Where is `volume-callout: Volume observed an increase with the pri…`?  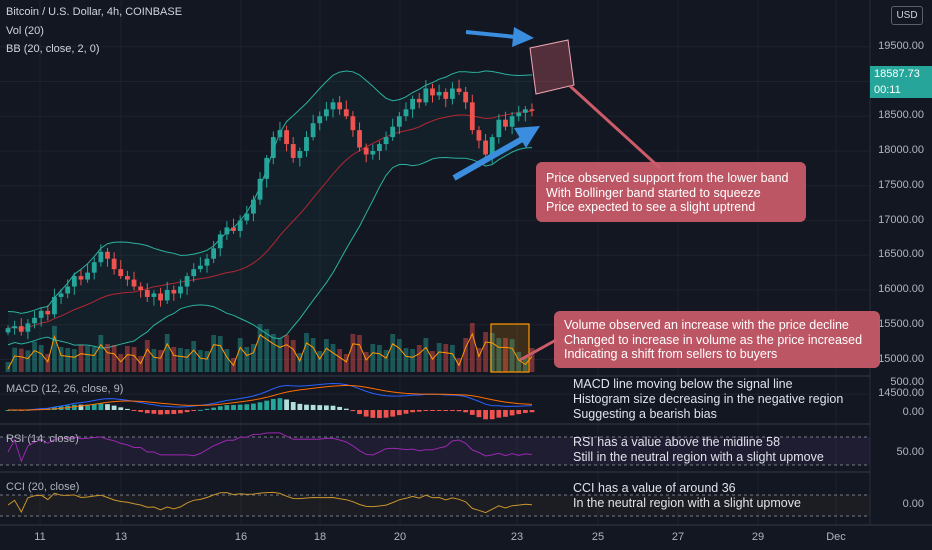 volume-callout: Volume observed an increase with the pri… is located at coordinates (717, 339).